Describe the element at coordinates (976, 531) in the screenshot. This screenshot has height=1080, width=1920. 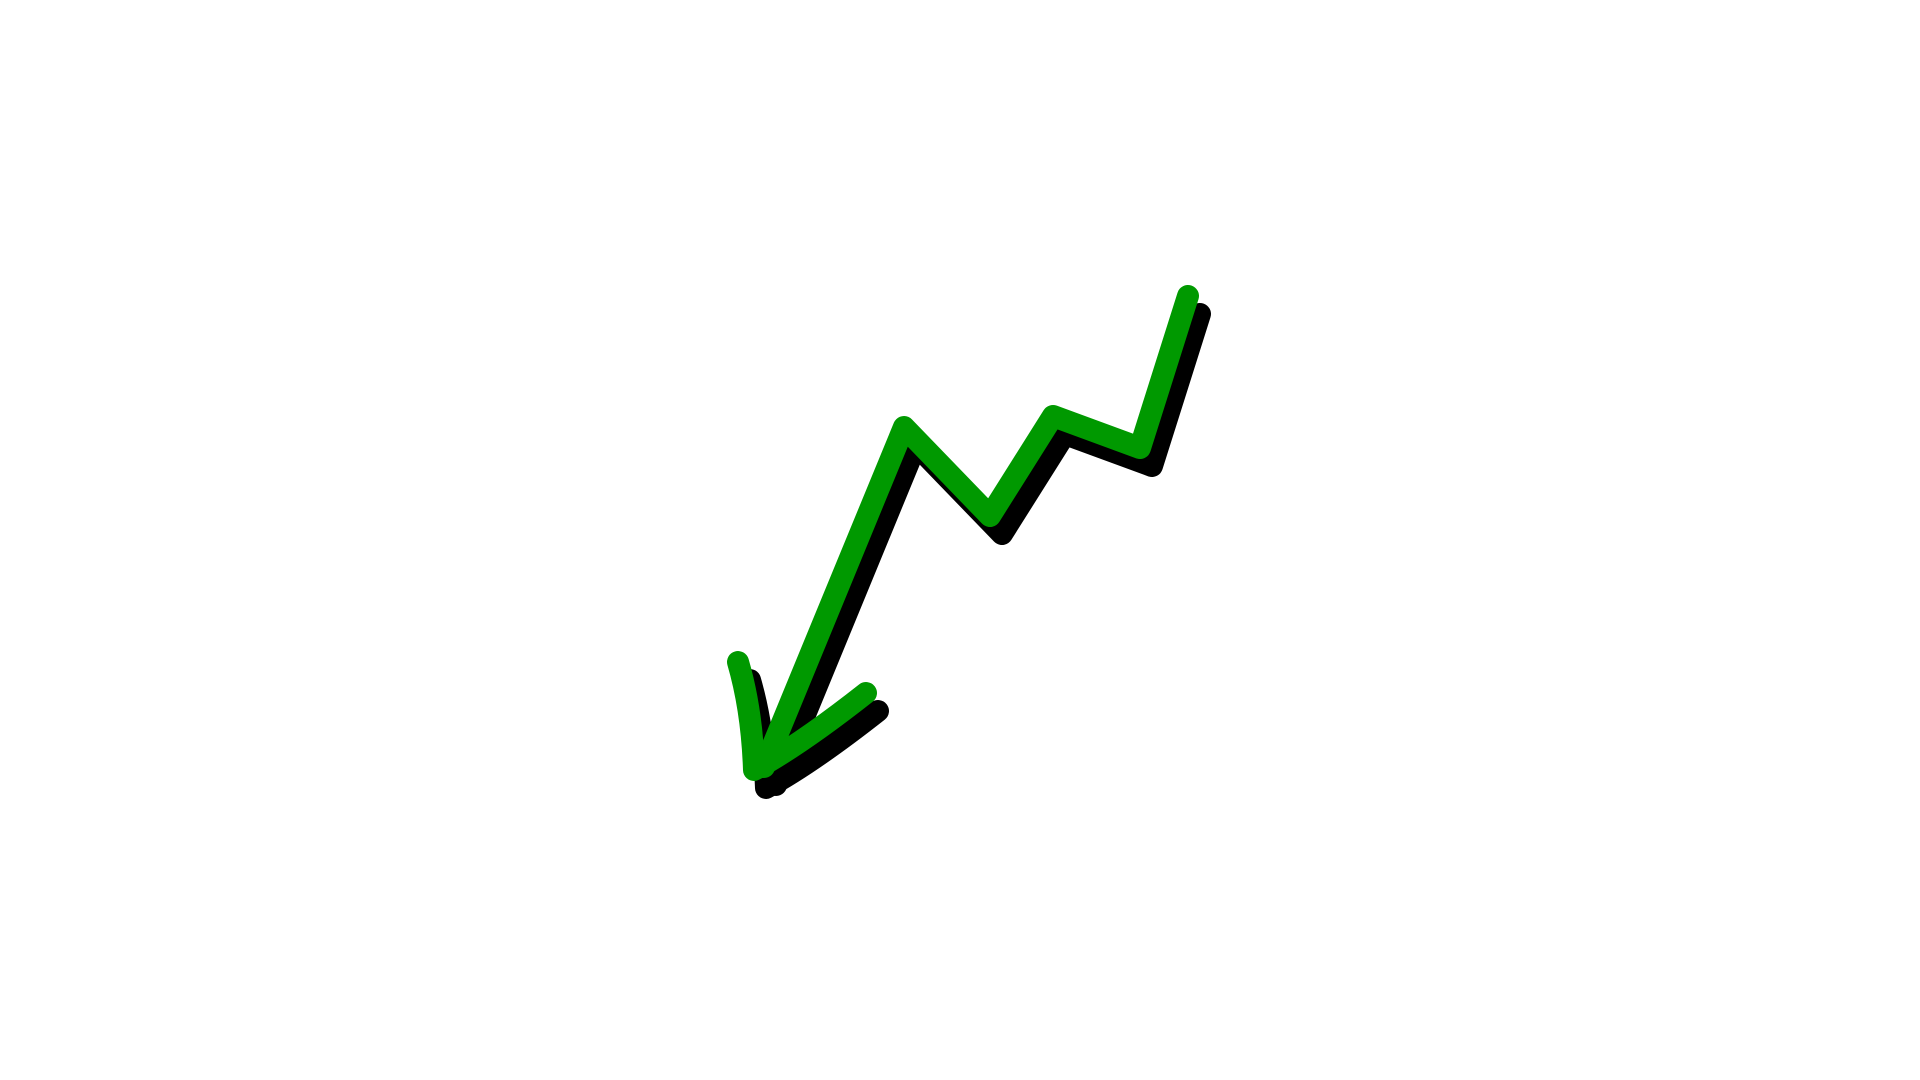
I see `arrow-main-line` at that location.